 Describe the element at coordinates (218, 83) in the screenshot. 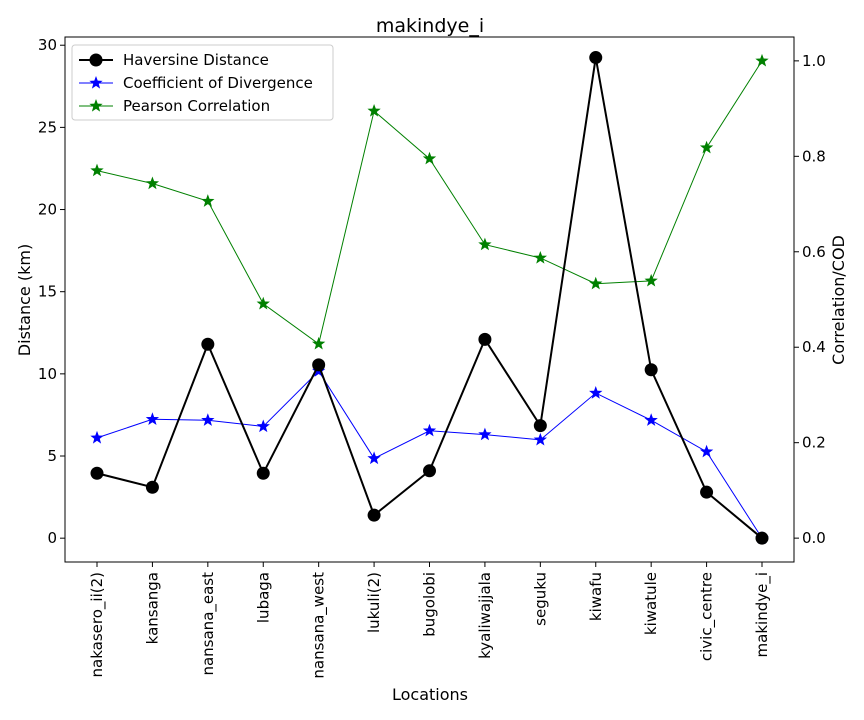

I see `legend-label: Coefficient of Divergence` at that location.